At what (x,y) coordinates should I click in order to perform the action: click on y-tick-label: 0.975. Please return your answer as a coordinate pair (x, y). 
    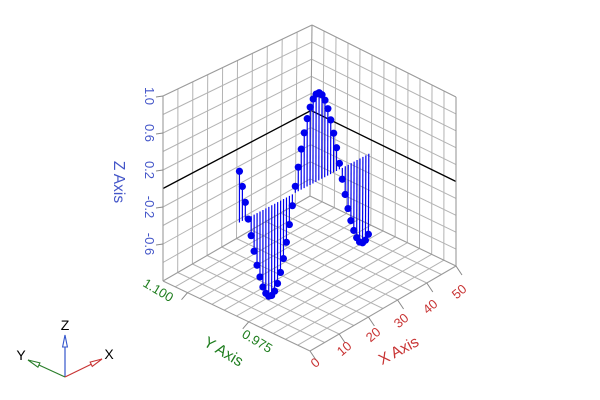
    Looking at the image, I should click on (258, 341).